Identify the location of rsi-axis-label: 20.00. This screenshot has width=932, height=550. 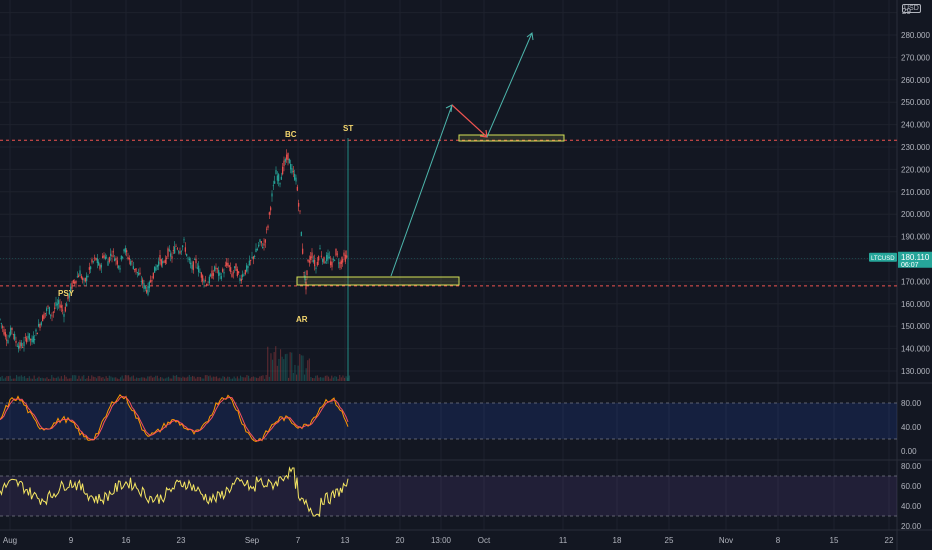
(911, 526).